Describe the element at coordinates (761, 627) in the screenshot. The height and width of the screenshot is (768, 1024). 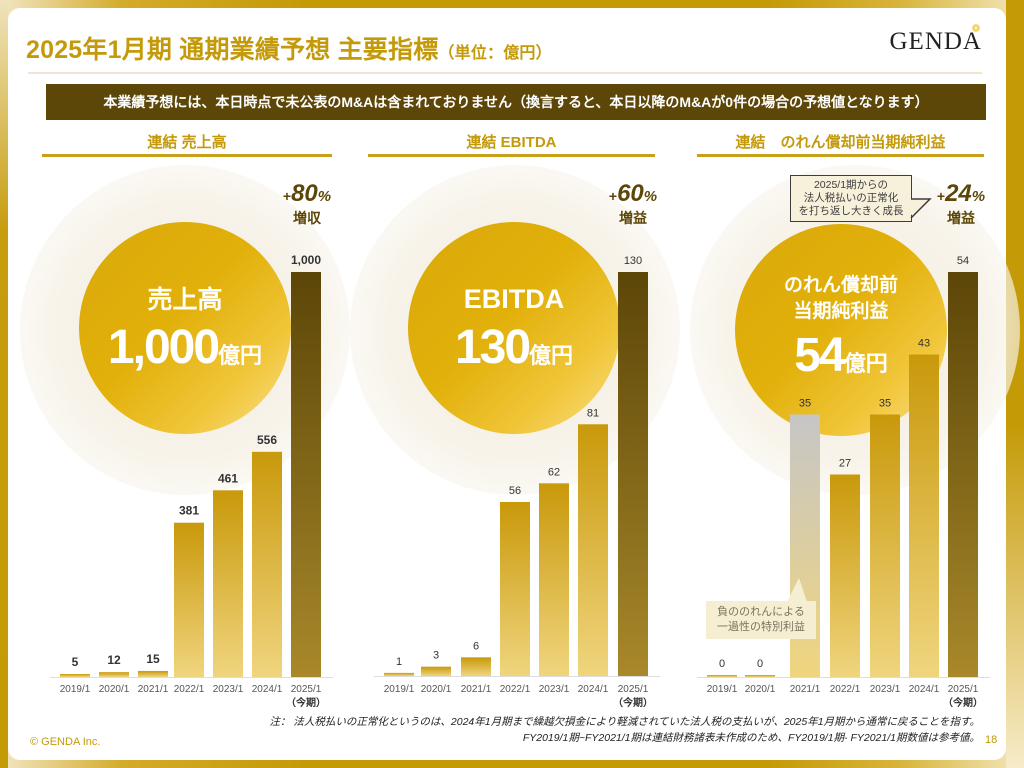
I see `callout-line: 一過性の特別利益` at that location.